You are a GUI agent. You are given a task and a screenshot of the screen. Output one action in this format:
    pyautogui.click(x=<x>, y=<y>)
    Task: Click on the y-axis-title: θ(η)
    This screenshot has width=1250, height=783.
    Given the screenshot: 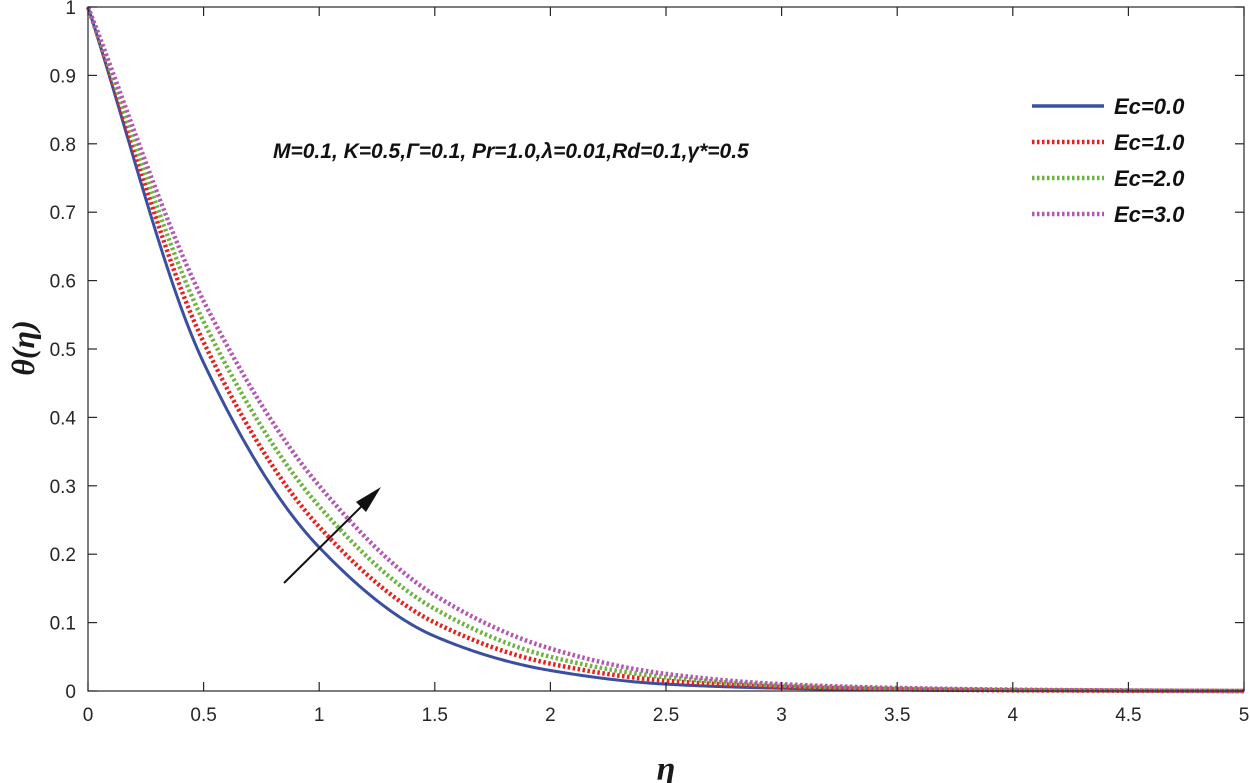 What is the action you would take?
    pyautogui.click(x=23, y=347)
    